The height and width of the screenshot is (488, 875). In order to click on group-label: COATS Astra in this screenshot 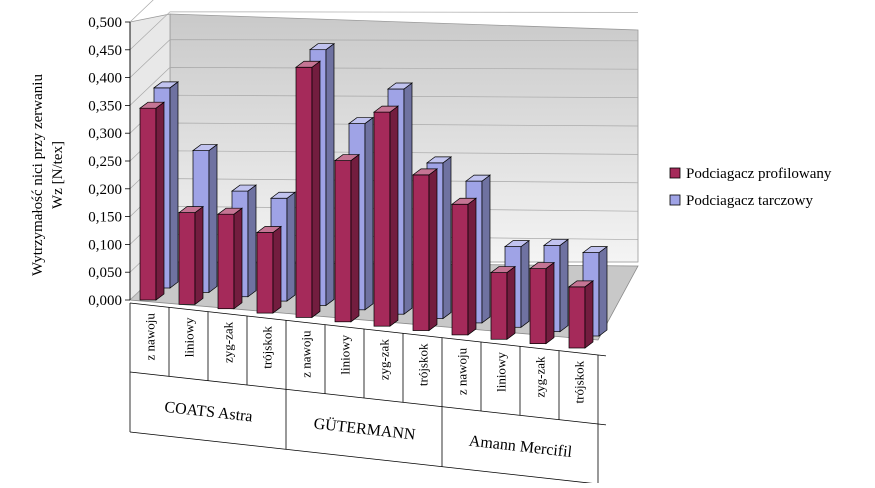, I will do `click(209, 412)`.